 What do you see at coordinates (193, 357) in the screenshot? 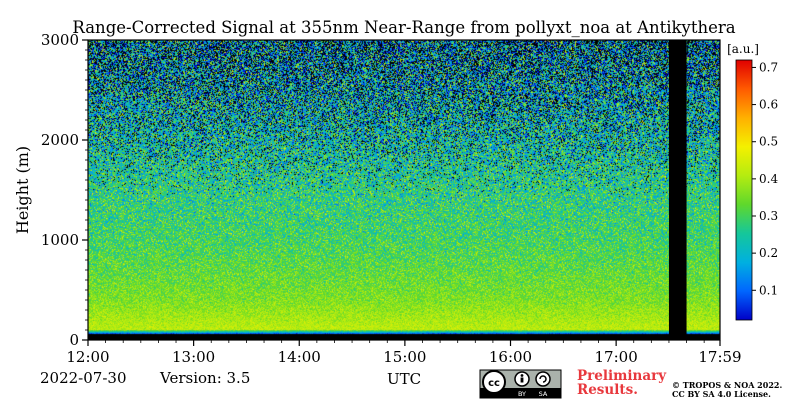
I see `x-tick-label: 13:00` at bounding box center [193, 357].